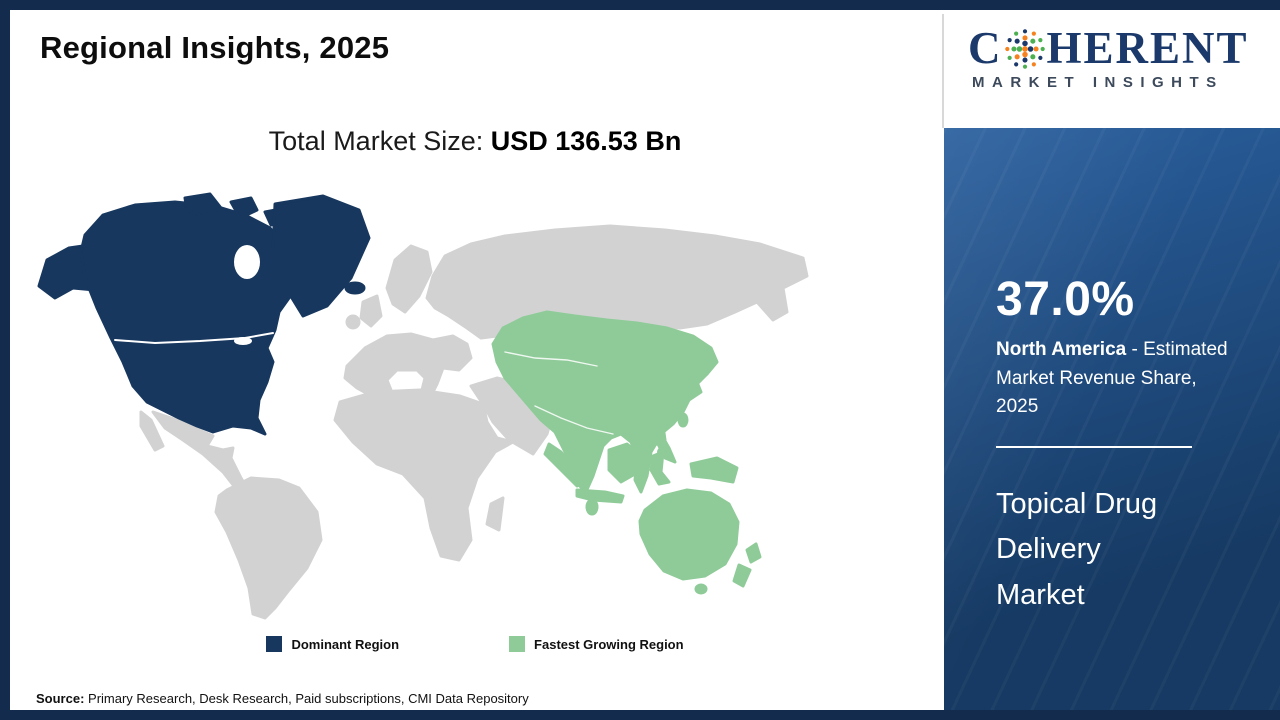 This screenshot has height=720, width=1280. I want to click on region-new-zealand-north, so click(753, 553).